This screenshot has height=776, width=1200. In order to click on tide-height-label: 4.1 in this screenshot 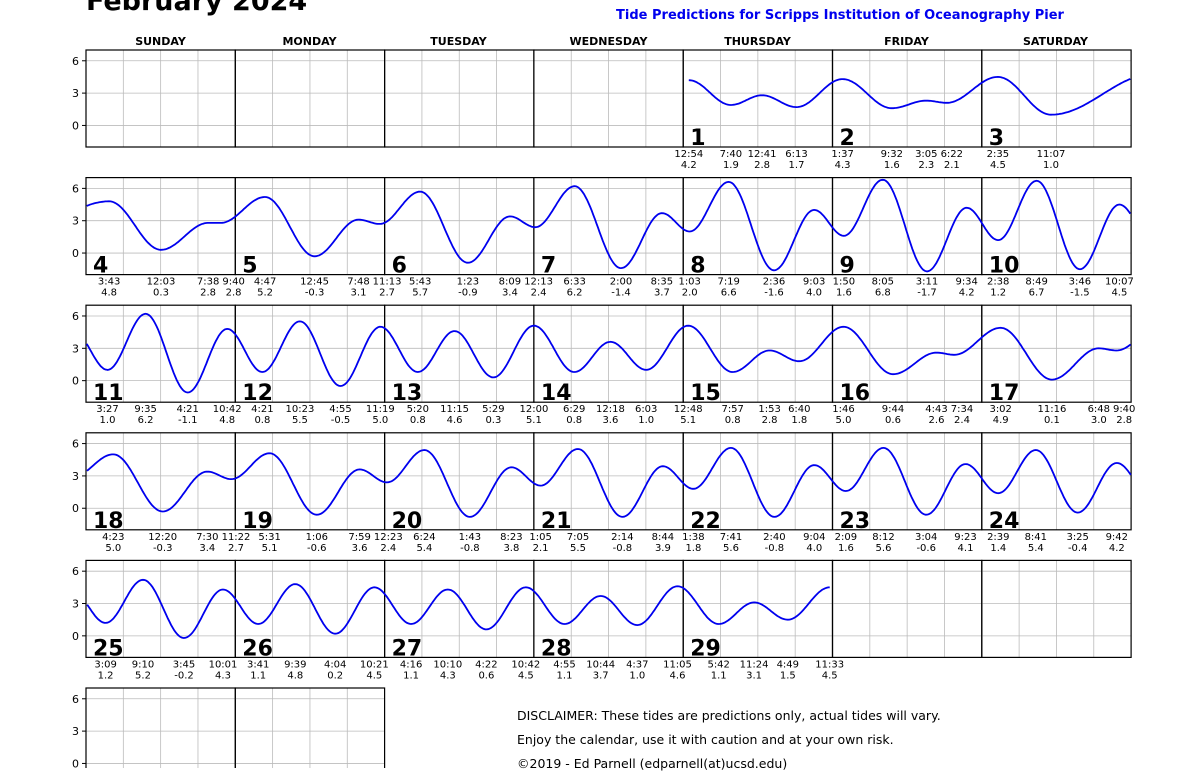, I will do `click(966, 548)`.